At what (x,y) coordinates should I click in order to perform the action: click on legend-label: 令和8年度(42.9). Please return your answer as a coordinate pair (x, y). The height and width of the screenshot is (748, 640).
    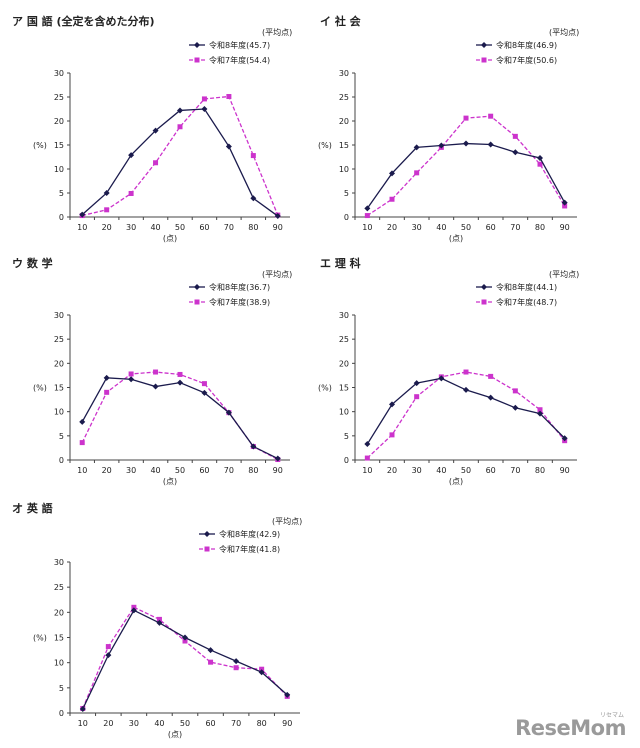
    Looking at the image, I should click on (249, 534).